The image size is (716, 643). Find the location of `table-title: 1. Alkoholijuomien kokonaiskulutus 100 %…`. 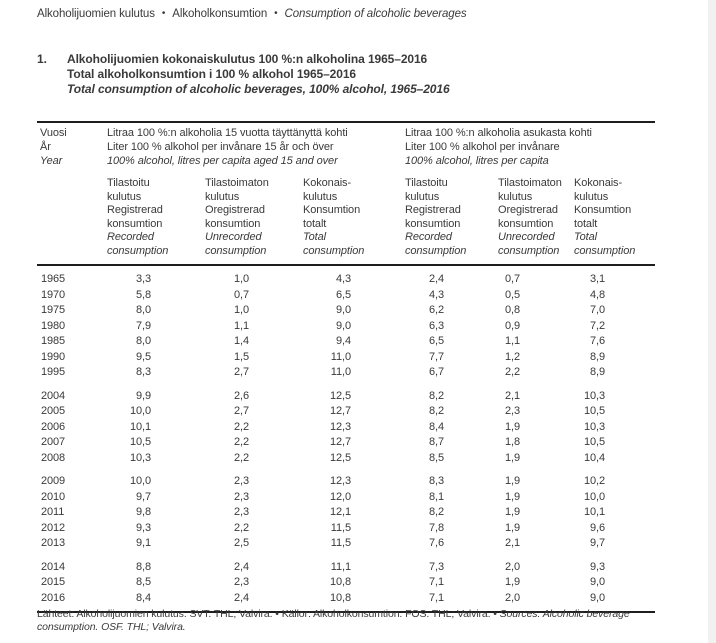

table-title: 1. Alkoholijuomien kokonaiskulutus 100 %… is located at coordinates (243, 74).